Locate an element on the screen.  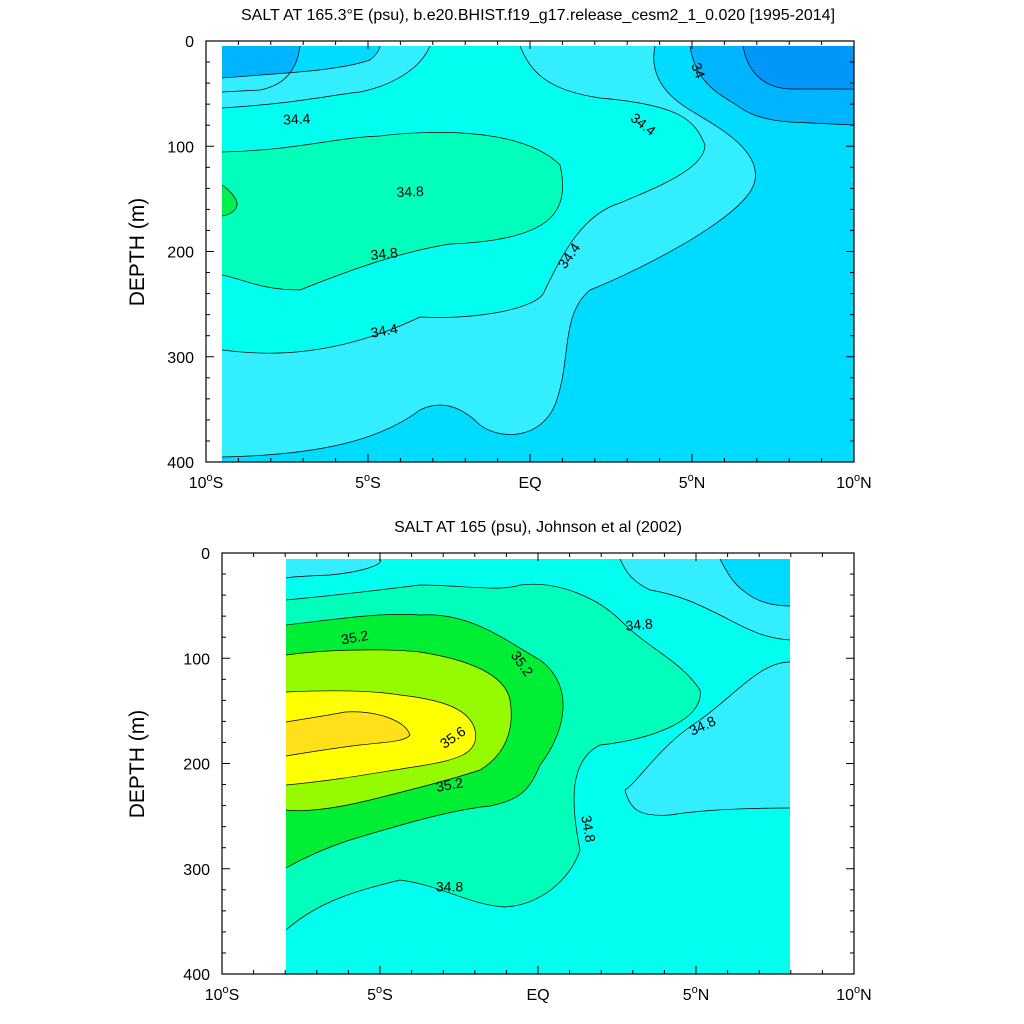
fill-34.4-north is located at coordinates (755, 582).